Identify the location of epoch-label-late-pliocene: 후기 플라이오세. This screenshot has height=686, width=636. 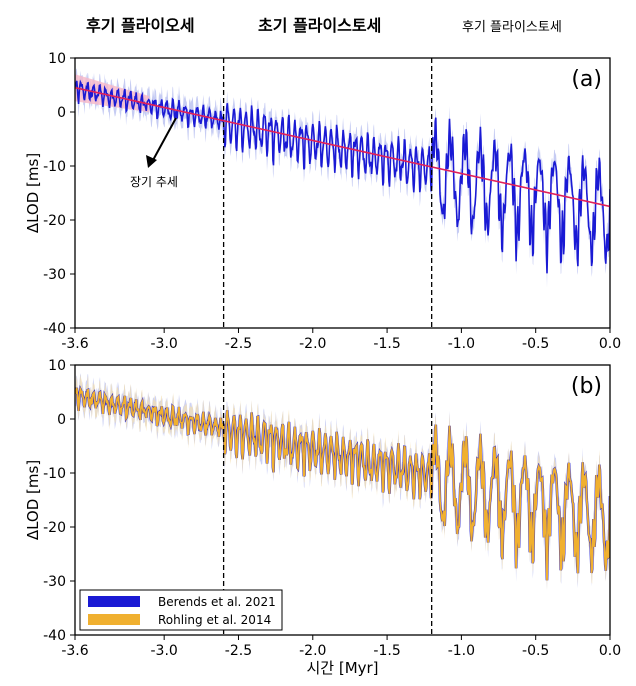
(140, 25).